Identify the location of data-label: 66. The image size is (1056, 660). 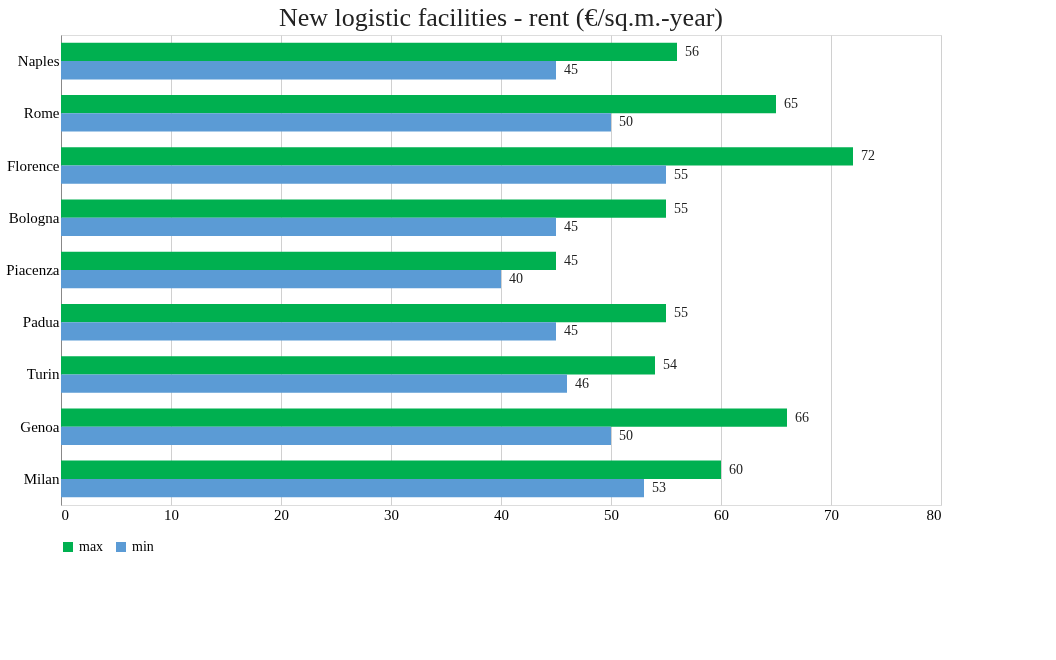
(802, 417).